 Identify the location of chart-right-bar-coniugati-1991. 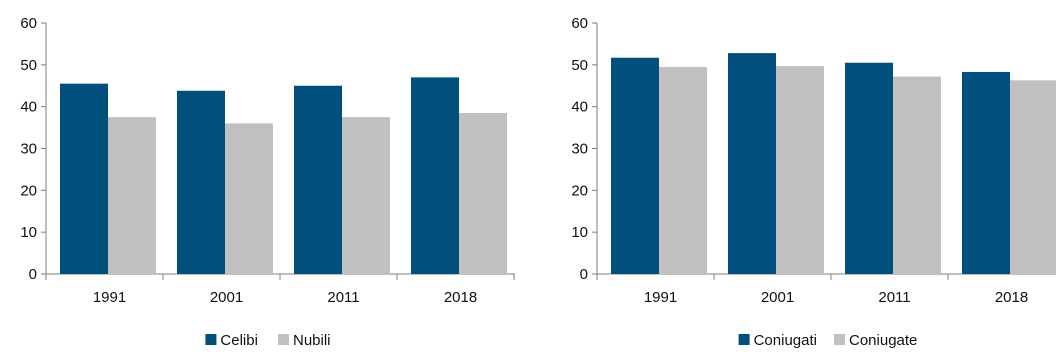
(635, 166).